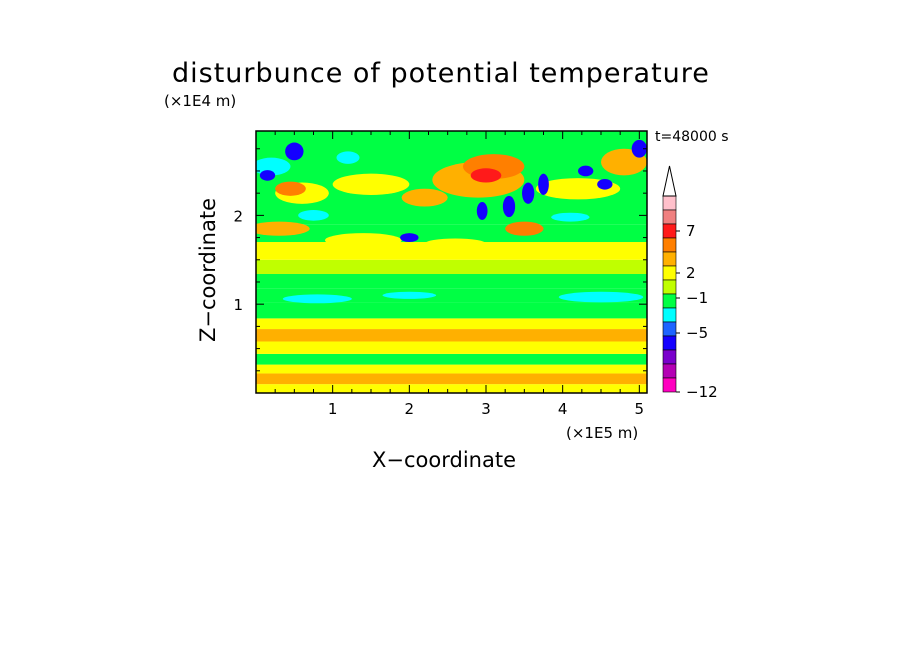  Describe the element at coordinates (200, 101) in the screenshot. I see `y-axis-unit: (×1E4 m)` at that location.